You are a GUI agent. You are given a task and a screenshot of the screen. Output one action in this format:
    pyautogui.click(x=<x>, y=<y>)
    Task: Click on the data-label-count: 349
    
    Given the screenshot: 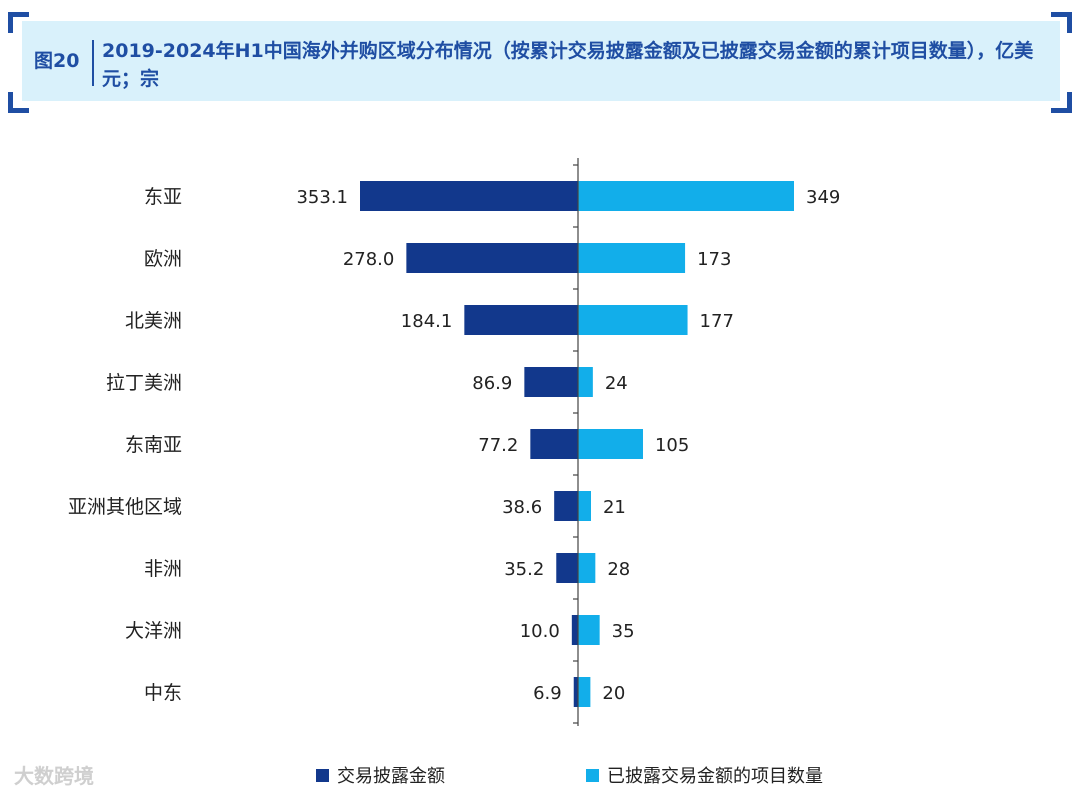 What is the action you would take?
    pyautogui.click(x=823, y=197)
    